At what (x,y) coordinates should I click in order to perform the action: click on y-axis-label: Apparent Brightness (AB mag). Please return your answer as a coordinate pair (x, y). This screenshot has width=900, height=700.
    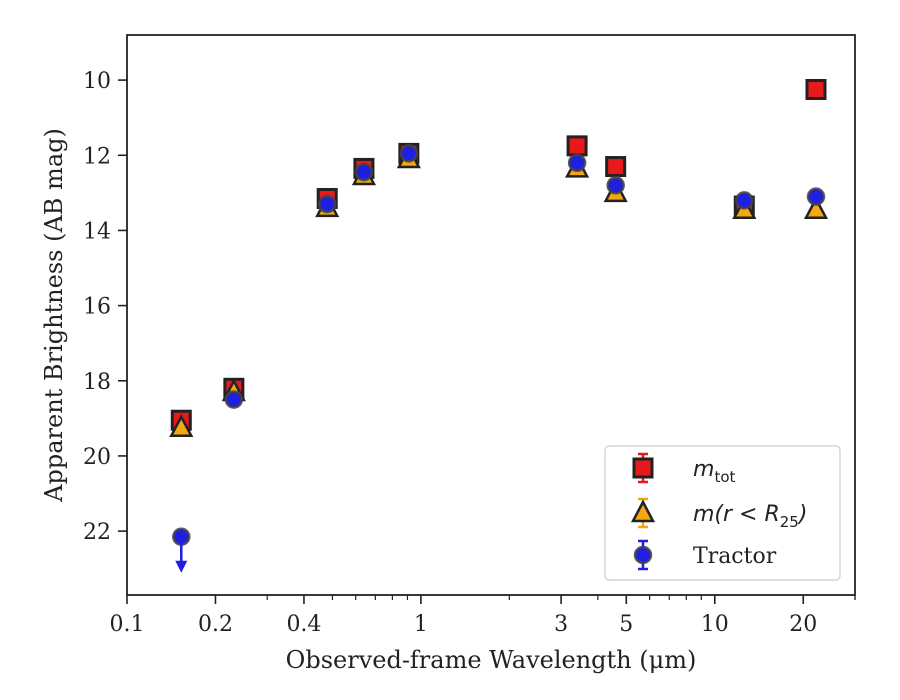
    Looking at the image, I should click on (54, 315).